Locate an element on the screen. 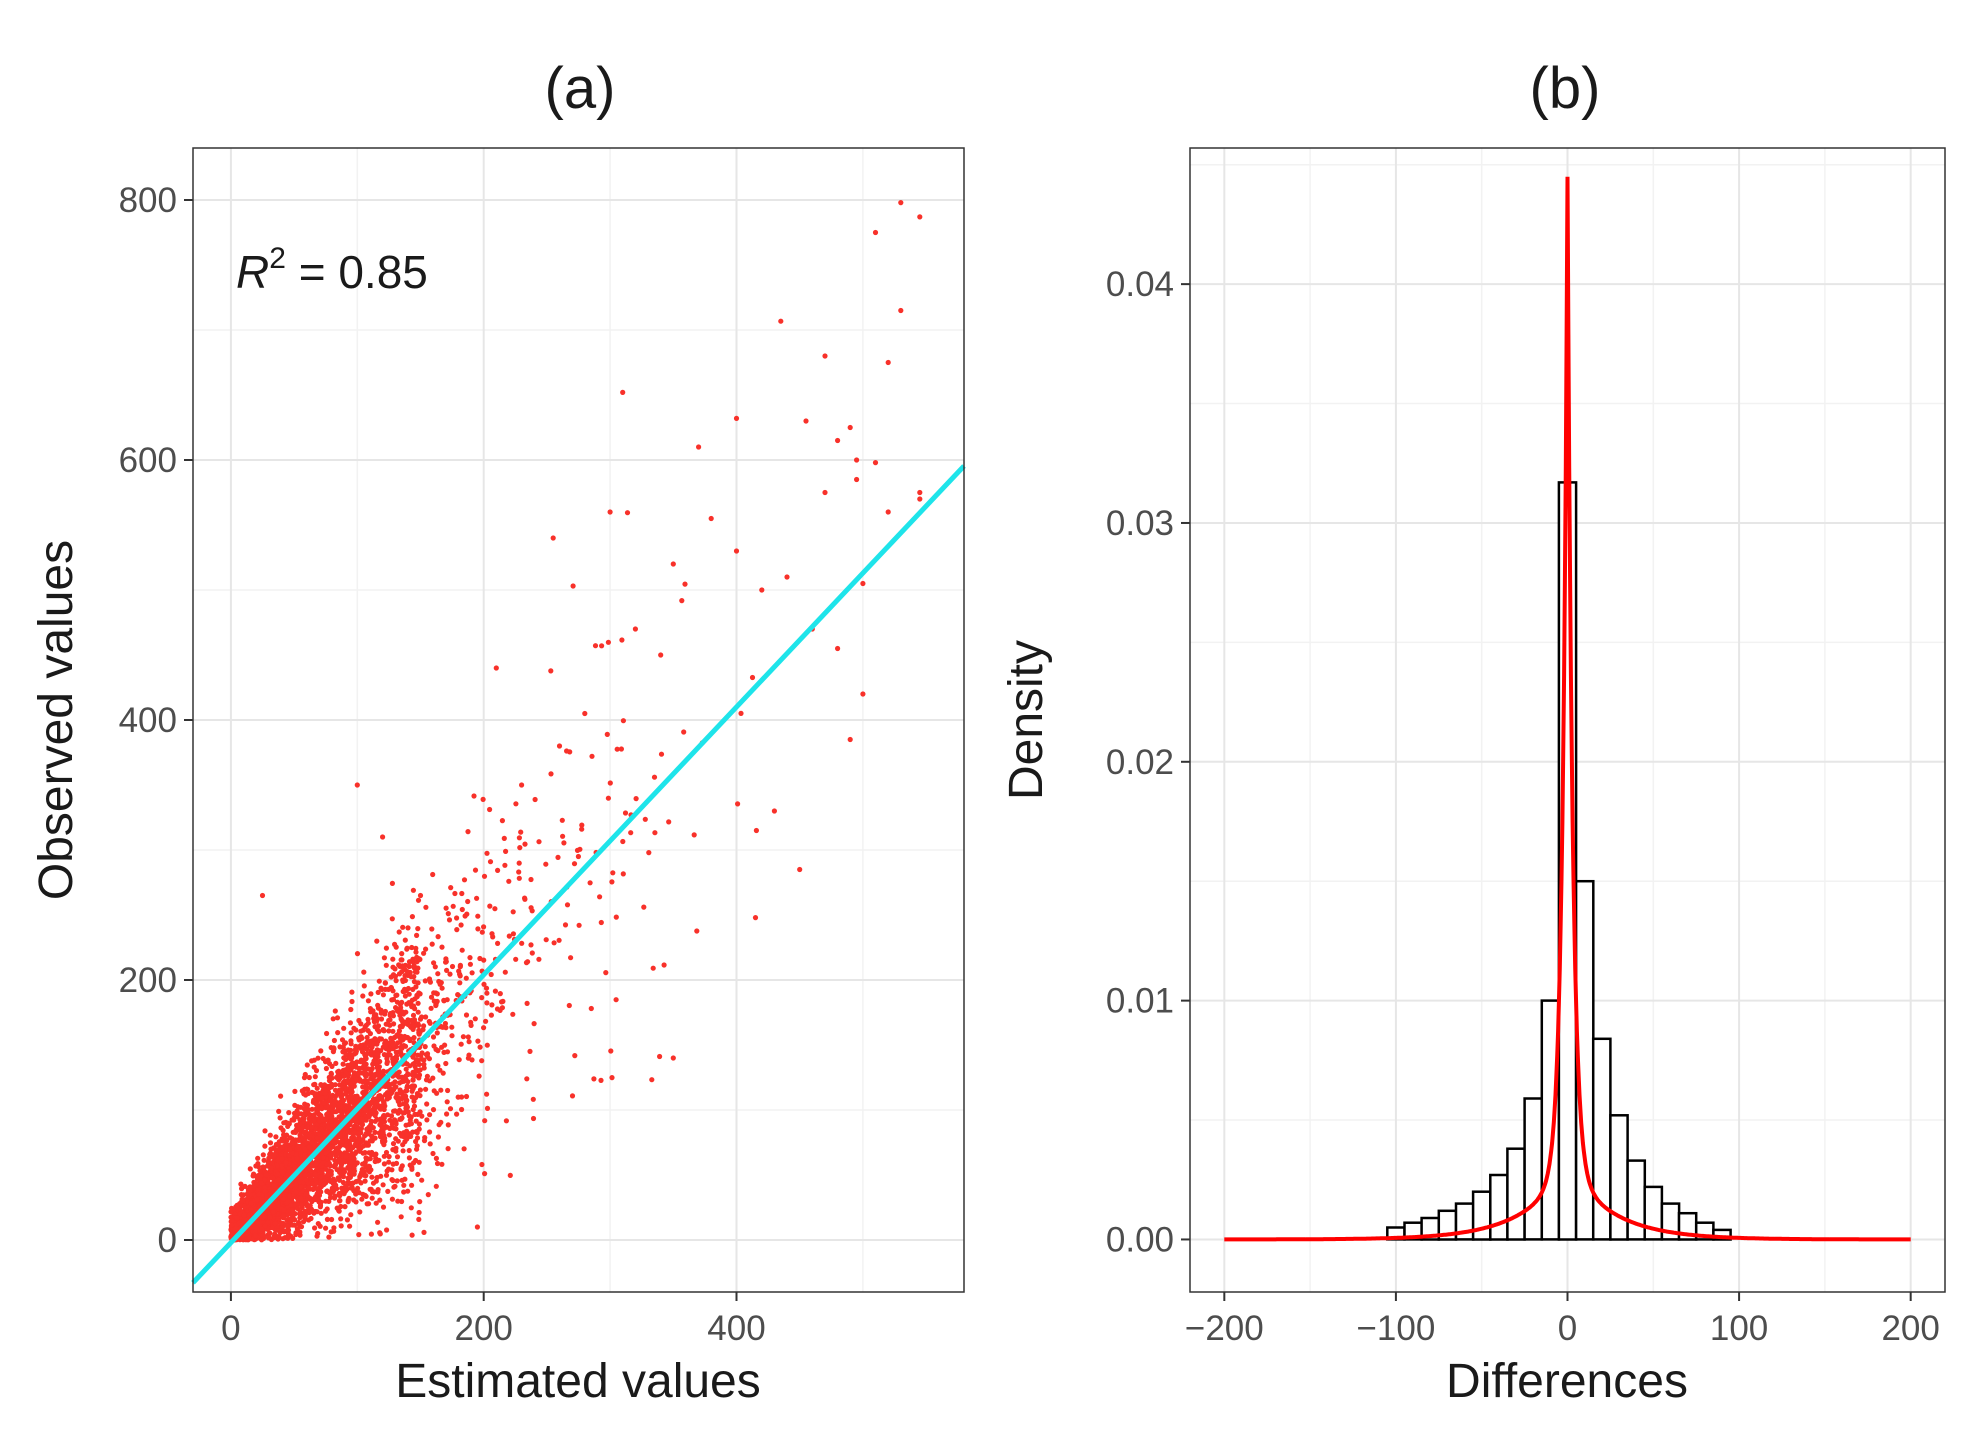  histogram-bar is located at coordinates (1533, 1169).